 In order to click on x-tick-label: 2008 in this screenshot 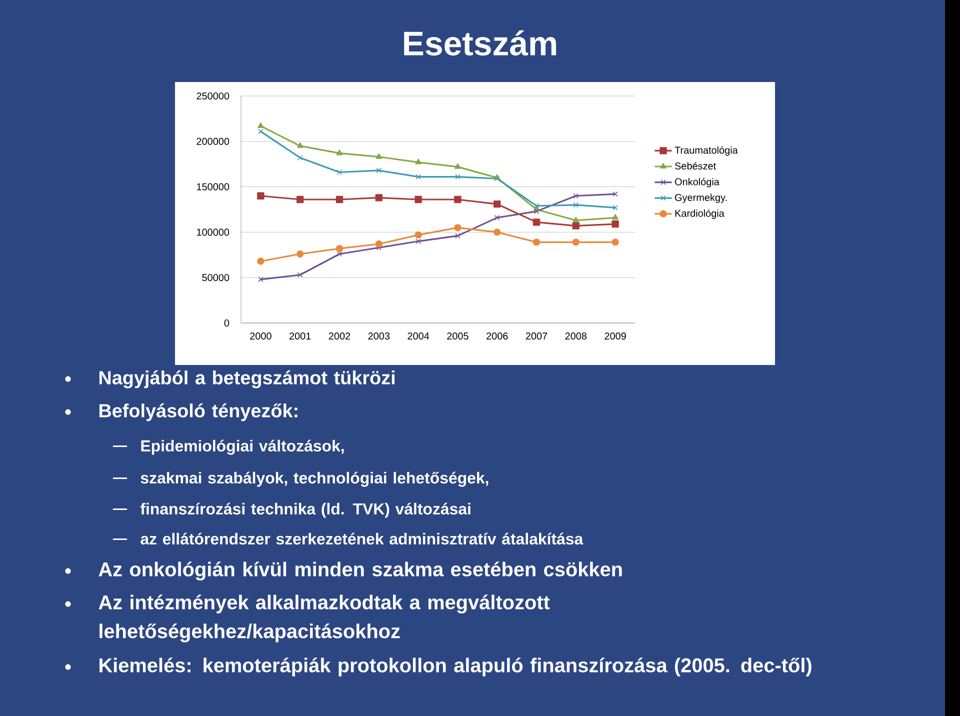, I will do `click(576, 336)`.